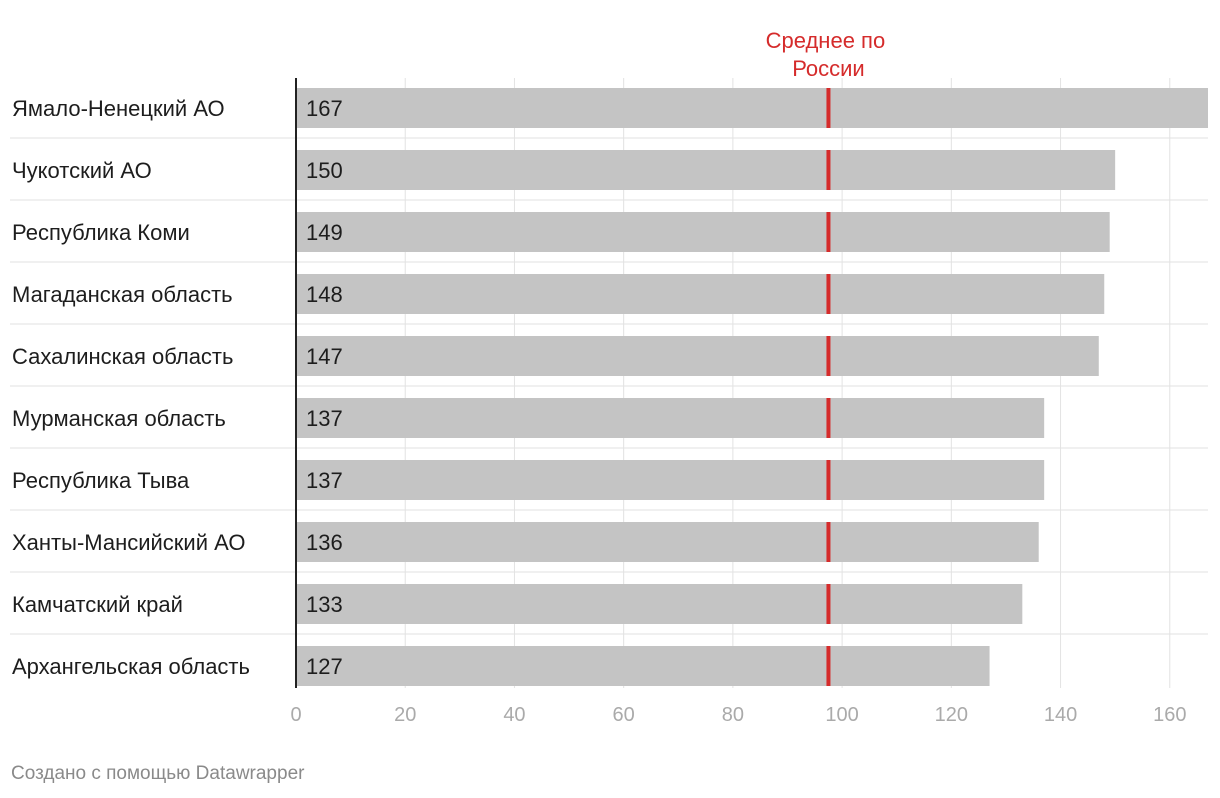 This screenshot has height=798, width=1220. What do you see at coordinates (324, 356) in the screenshot?
I see `bar-value-label: 147` at bounding box center [324, 356].